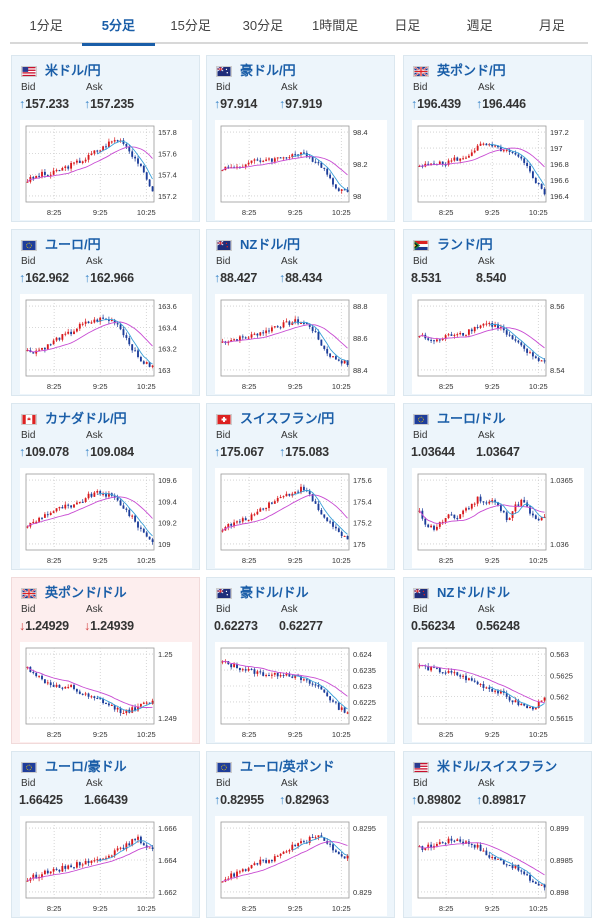  I want to click on ask-number: 88.434, so click(304, 278).